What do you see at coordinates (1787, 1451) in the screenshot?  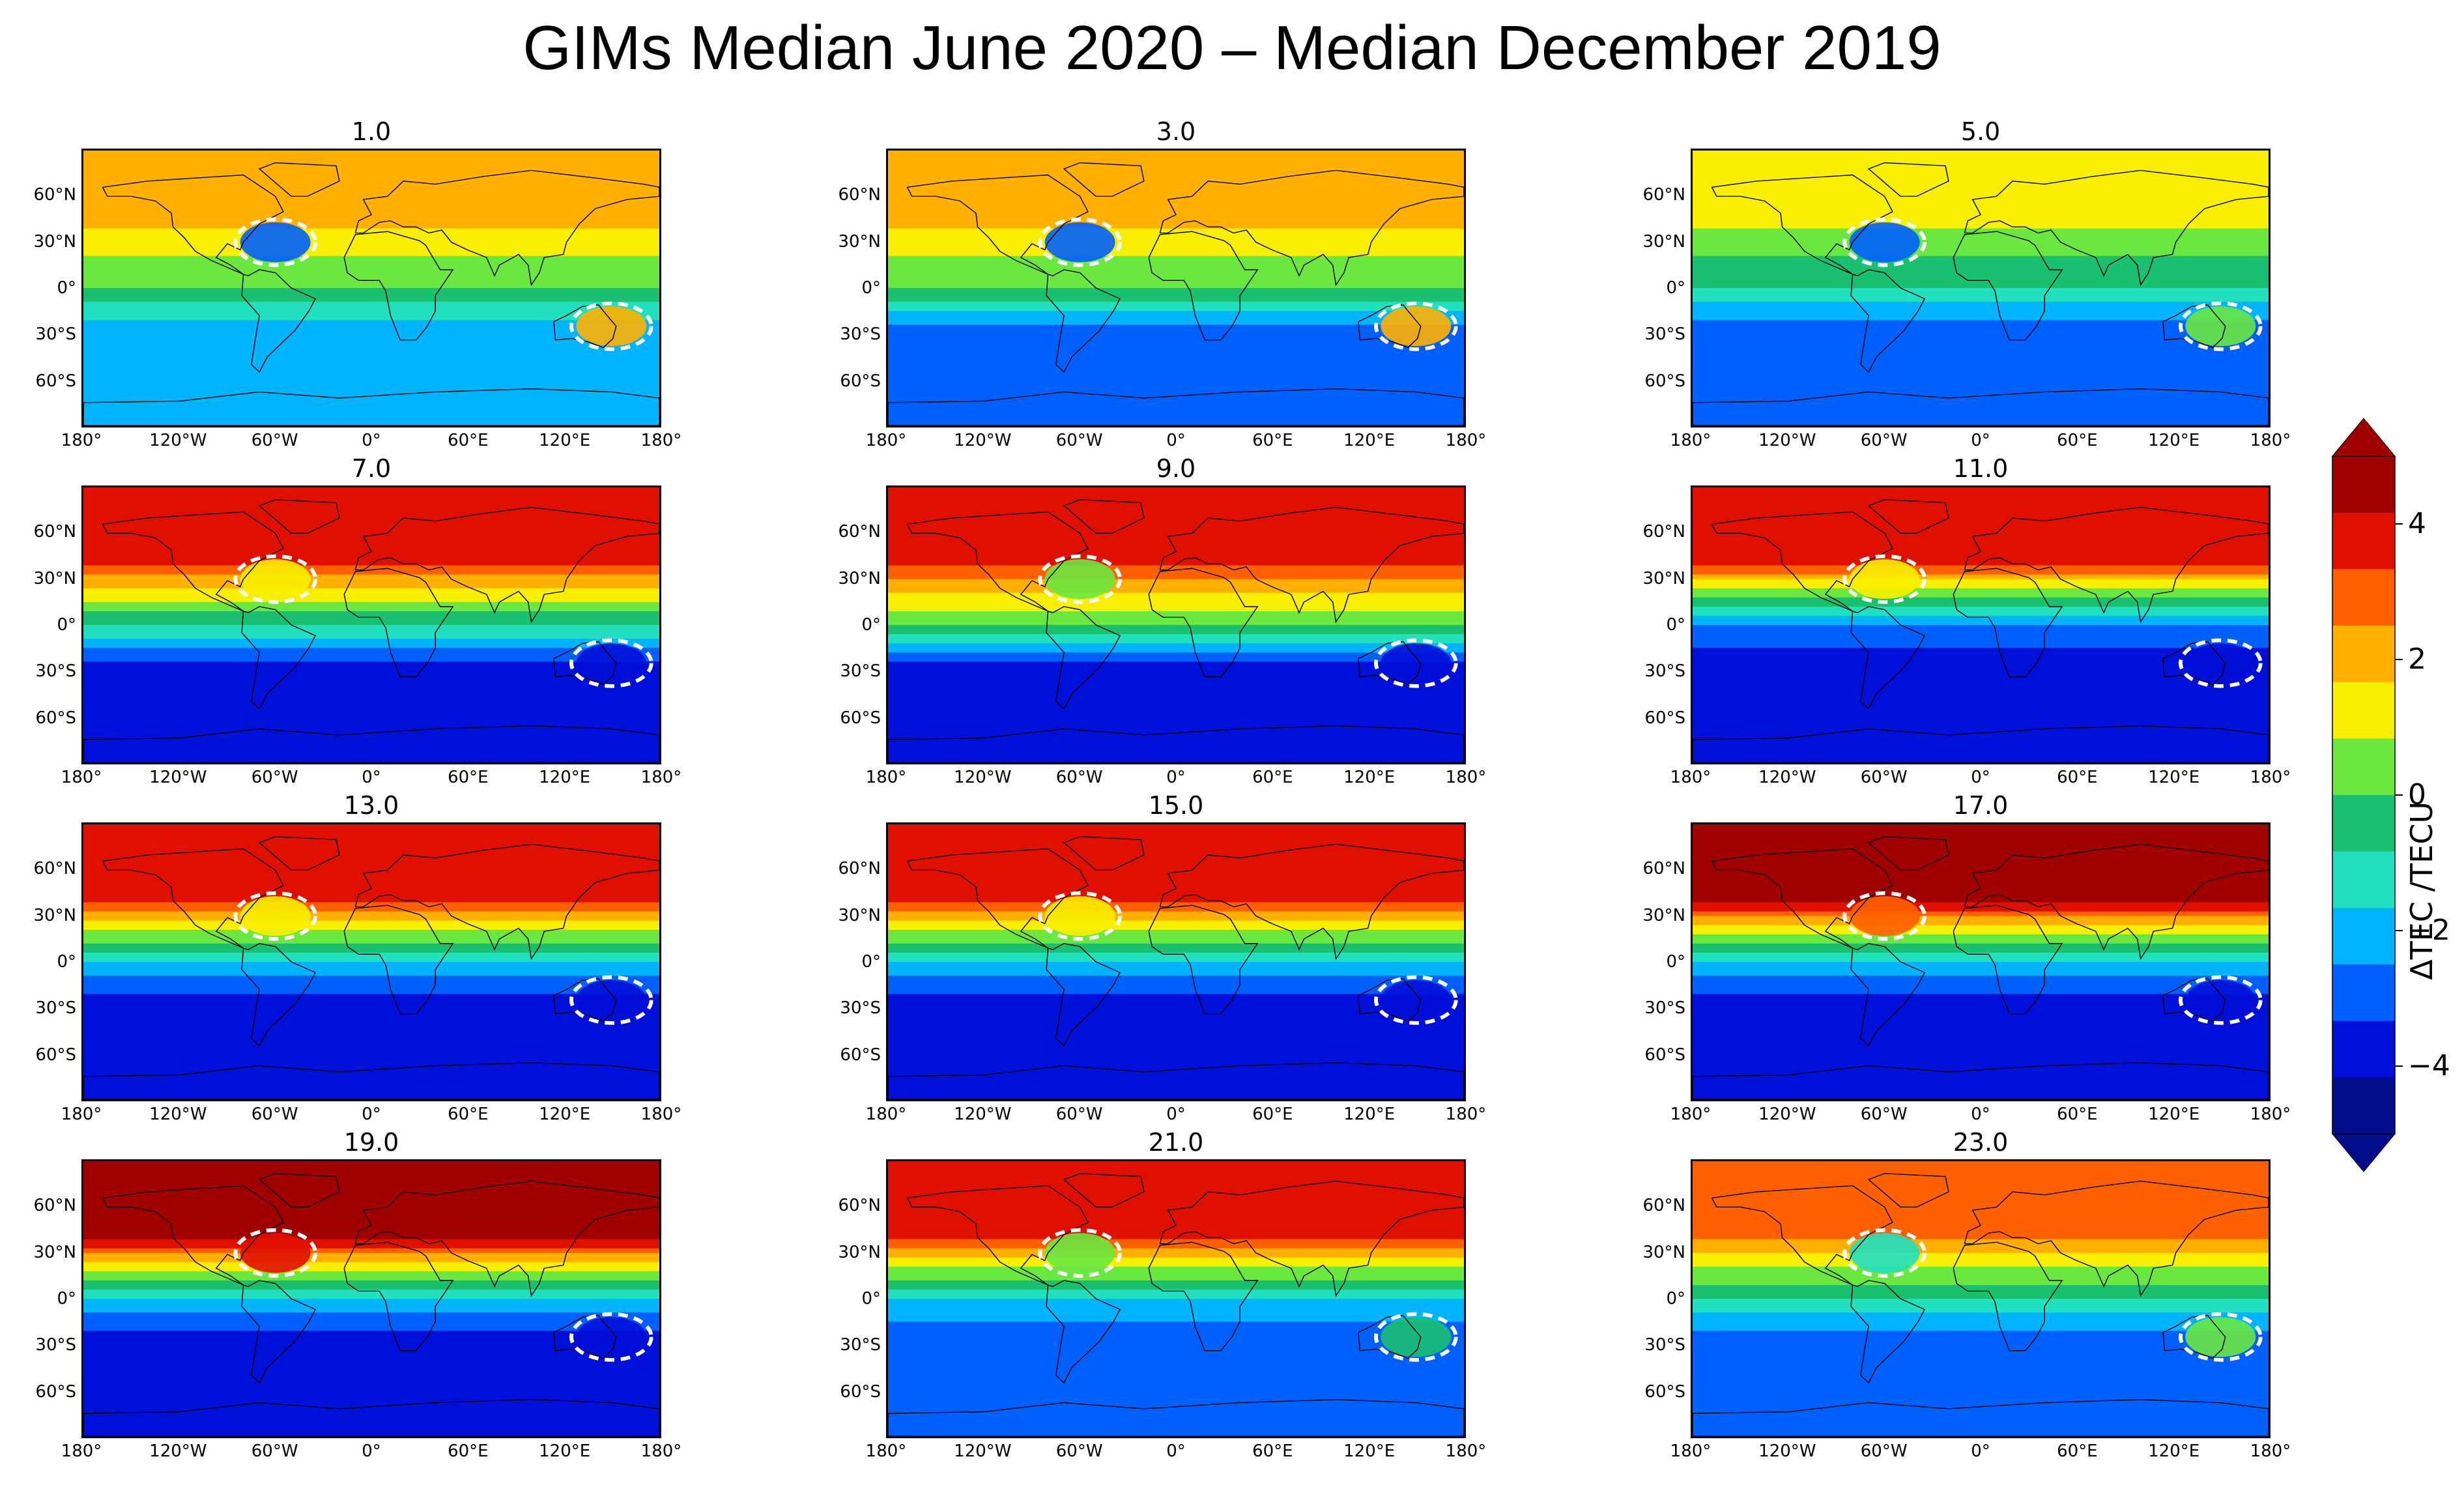 I see `x-tick-label: 120°W` at bounding box center [1787, 1451].